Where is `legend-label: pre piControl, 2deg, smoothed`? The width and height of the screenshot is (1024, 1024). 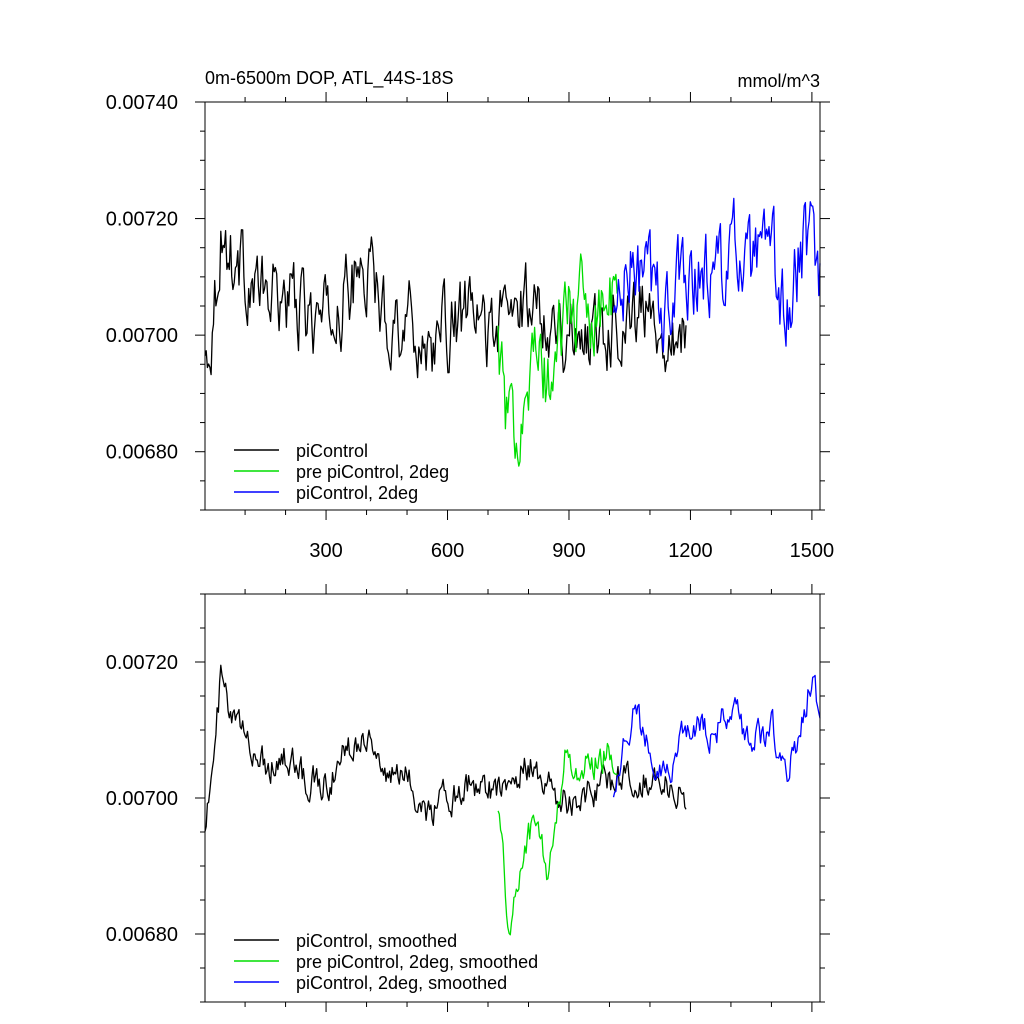
legend-label: pre piControl, 2deg, smoothed is located at coordinates (417, 962).